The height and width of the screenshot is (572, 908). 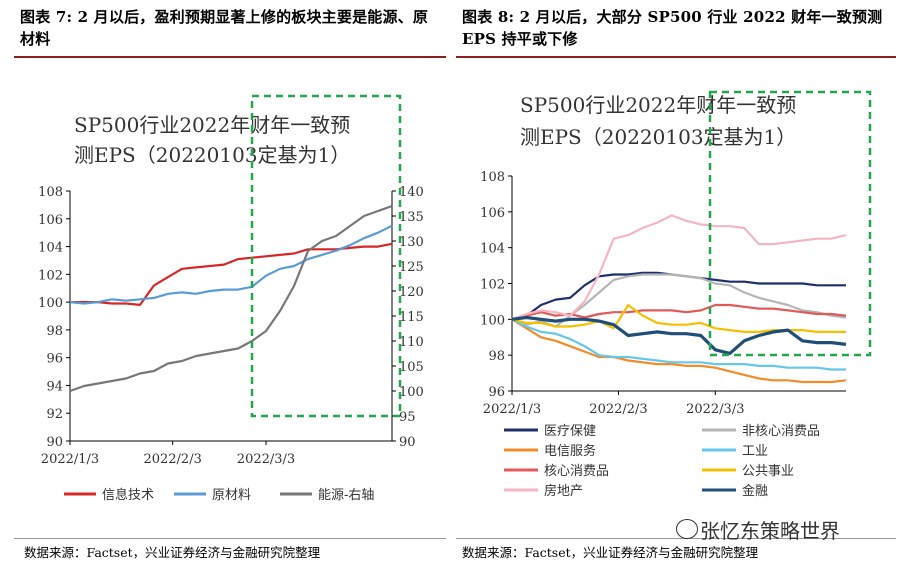 I want to click on legend-label: 金融, so click(x=755, y=491).